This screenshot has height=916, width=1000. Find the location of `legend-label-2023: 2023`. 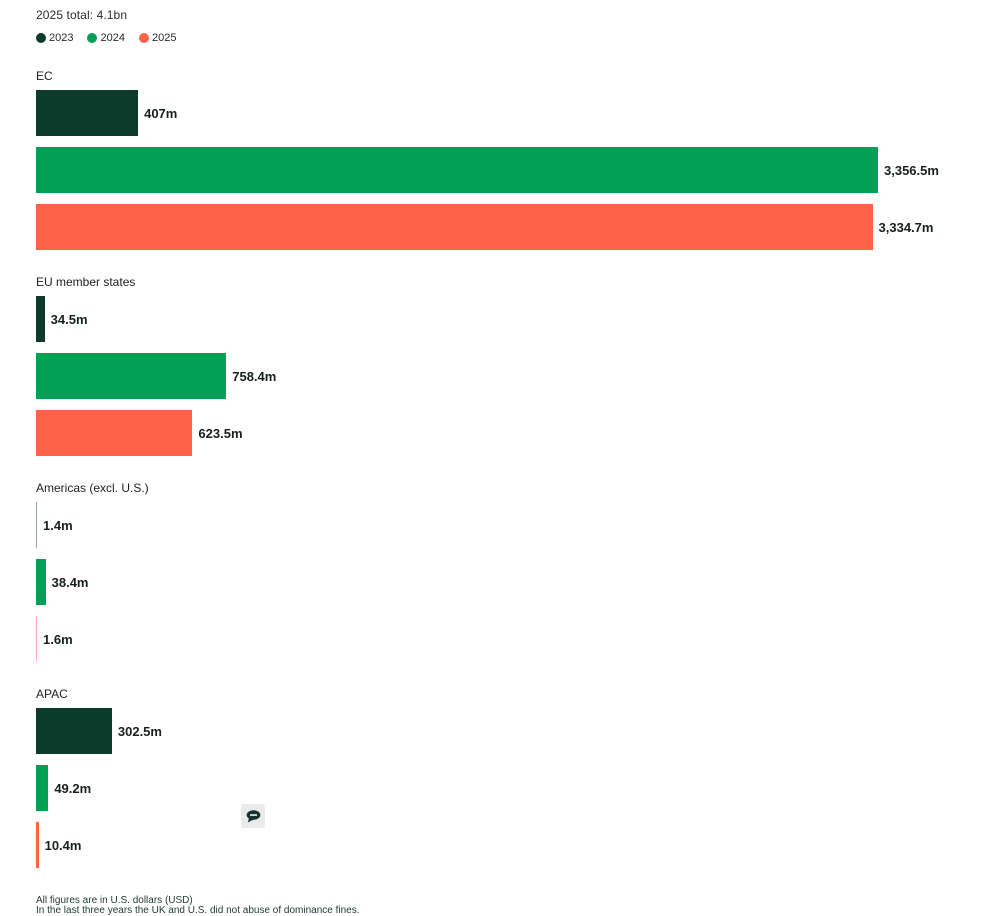

legend-label-2023: 2023 is located at coordinates (61, 38).